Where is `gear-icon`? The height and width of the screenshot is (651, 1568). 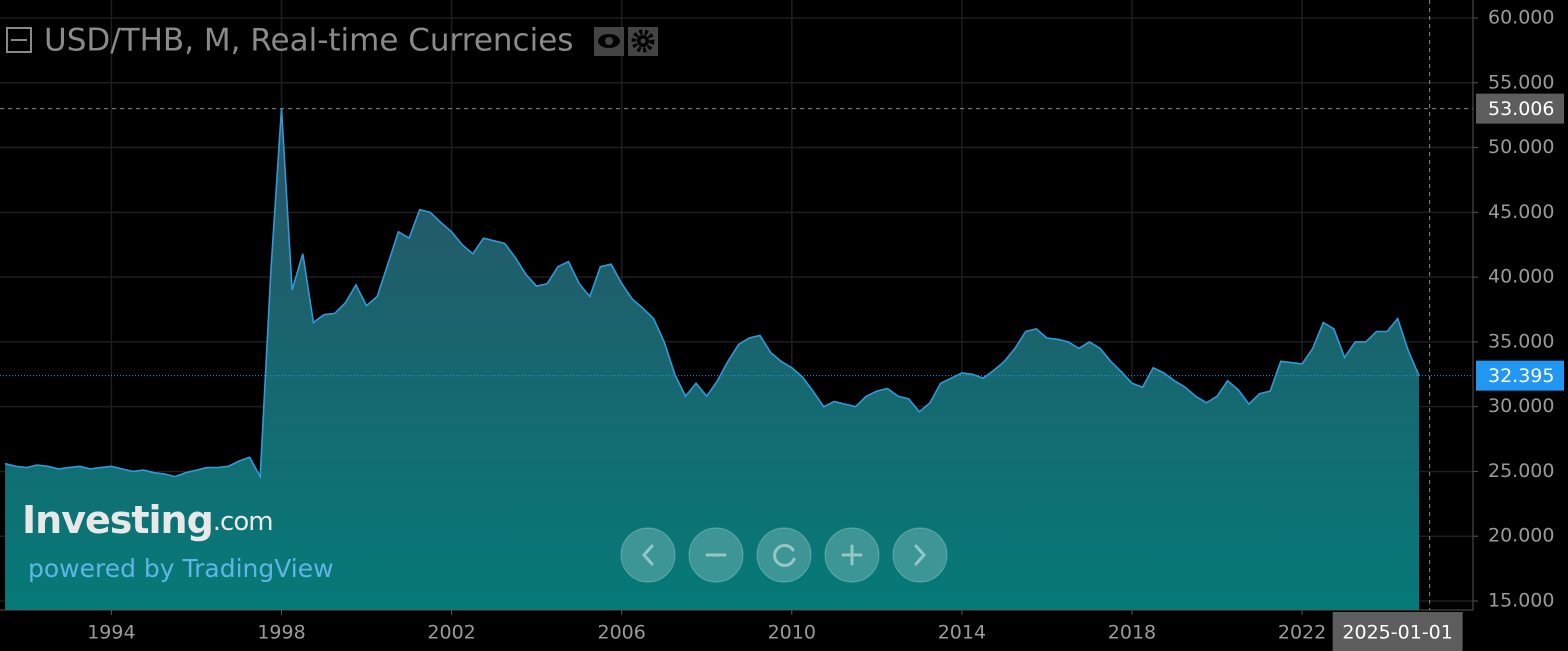 gear-icon is located at coordinates (643, 41).